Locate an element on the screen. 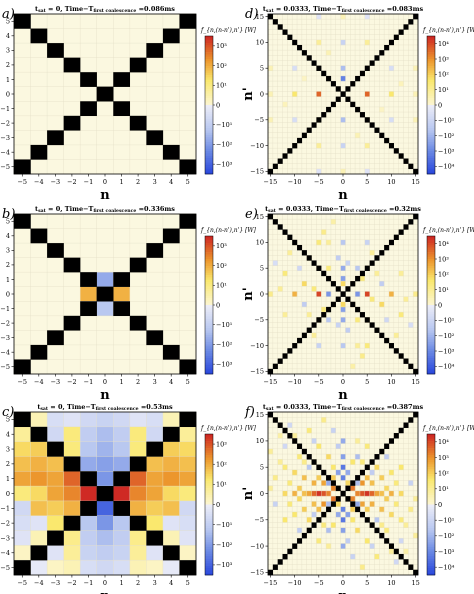  x-tick-label: −2 is located at coordinates (72, 382).